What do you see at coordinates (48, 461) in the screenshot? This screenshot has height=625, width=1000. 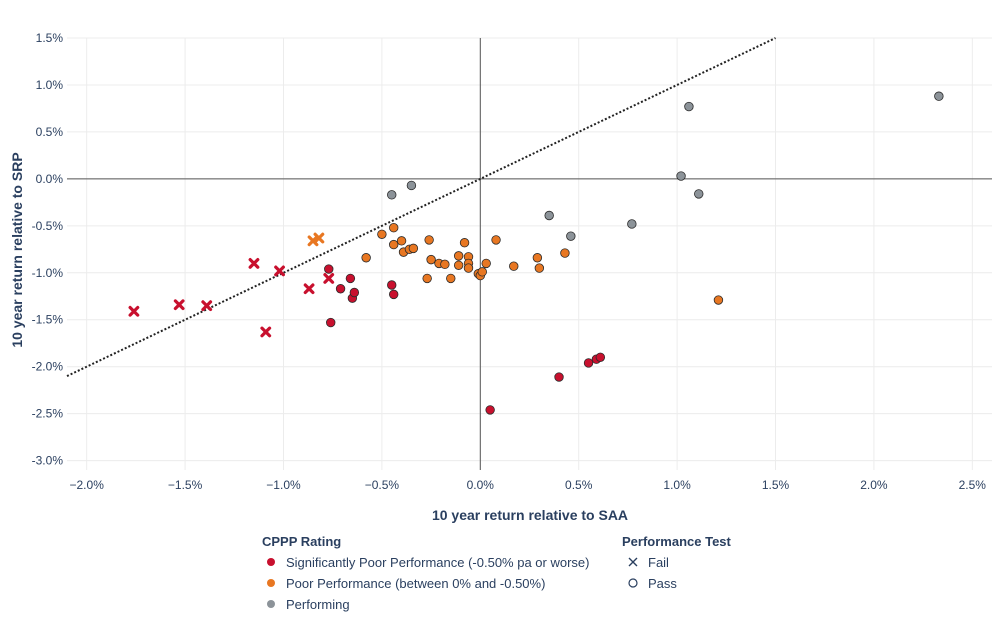 I see `y-tick-label: -3.0%` at bounding box center [48, 461].